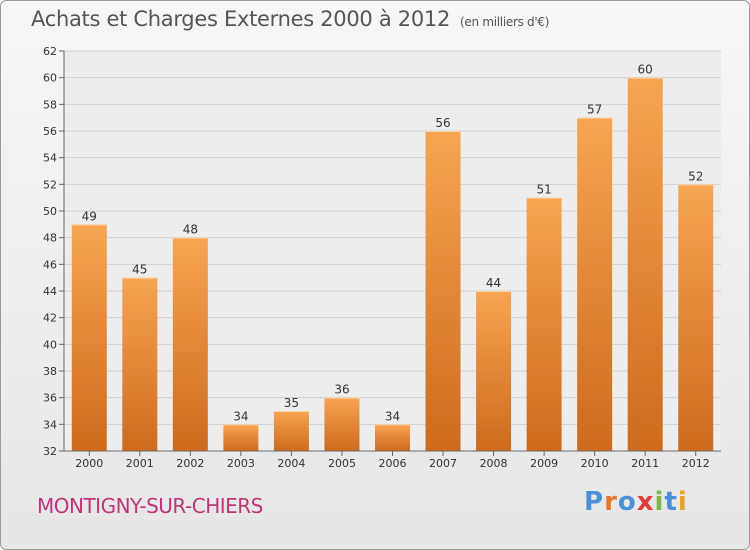 This screenshot has width=750, height=550. Describe the element at coordinates (494, 463) in the screenshot. I see `x-tick-label: 2008` at that location.